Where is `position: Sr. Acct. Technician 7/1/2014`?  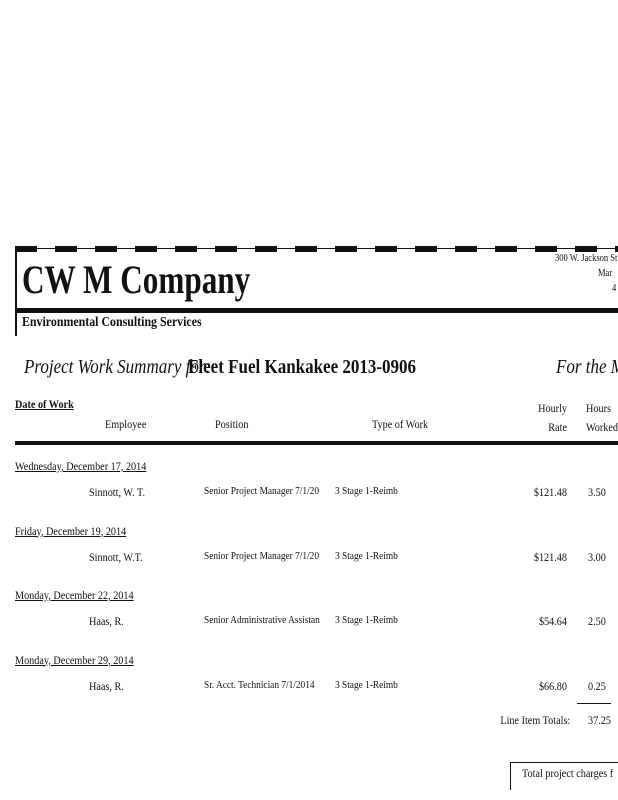 position: Sr. Acct. Technician 7/1/2014 is located at coordinates (259, 684).